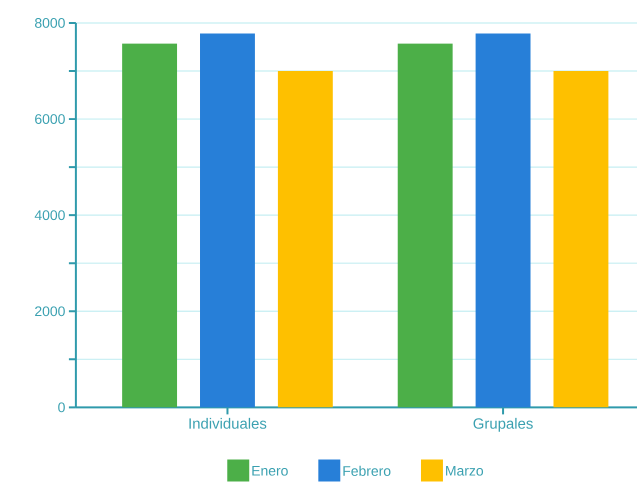  What do you see at coordinates (50, 311) in the screenshot?
I see `y-tick-label: 2000` at bounding box center [50, 311].